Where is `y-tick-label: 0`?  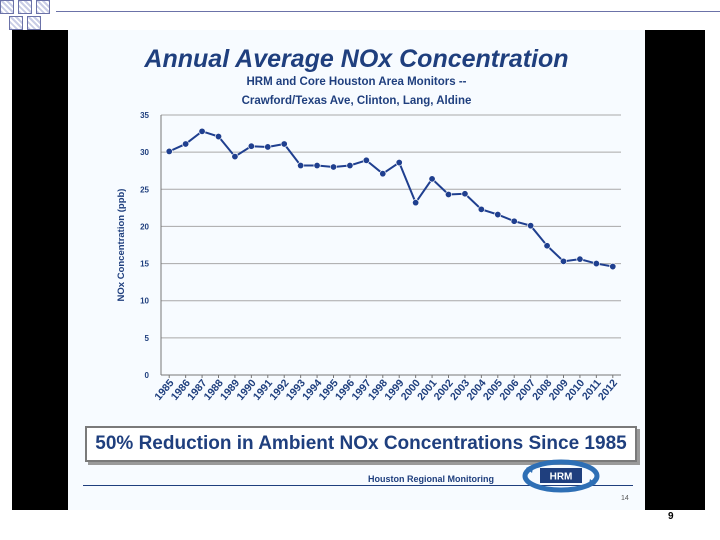 y-tick-label: 0 is located at coordinates (147, 375).